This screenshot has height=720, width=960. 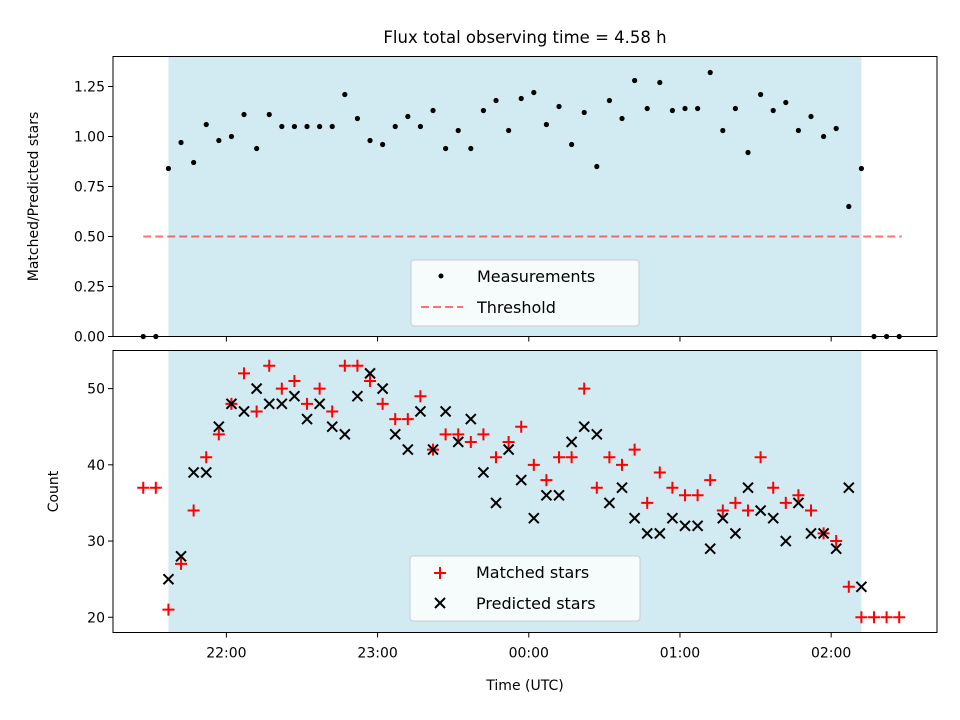 What do you see at coordinates (96, 542) in the screenshot?
I see `bottom-y-tick-label: 30` at bounding box center [96, 542].